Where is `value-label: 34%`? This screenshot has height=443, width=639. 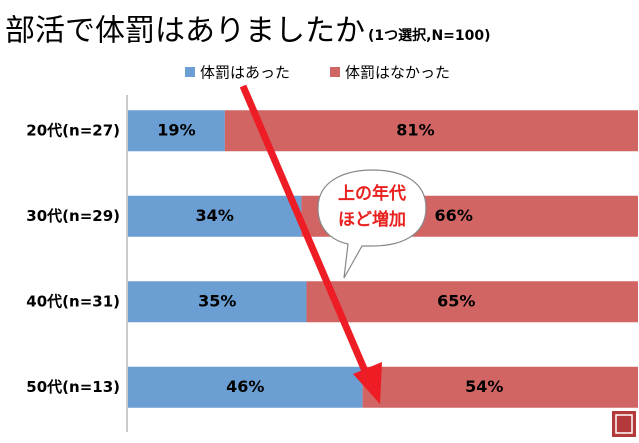 value-label: 34% is located at coordinates (215, 215).